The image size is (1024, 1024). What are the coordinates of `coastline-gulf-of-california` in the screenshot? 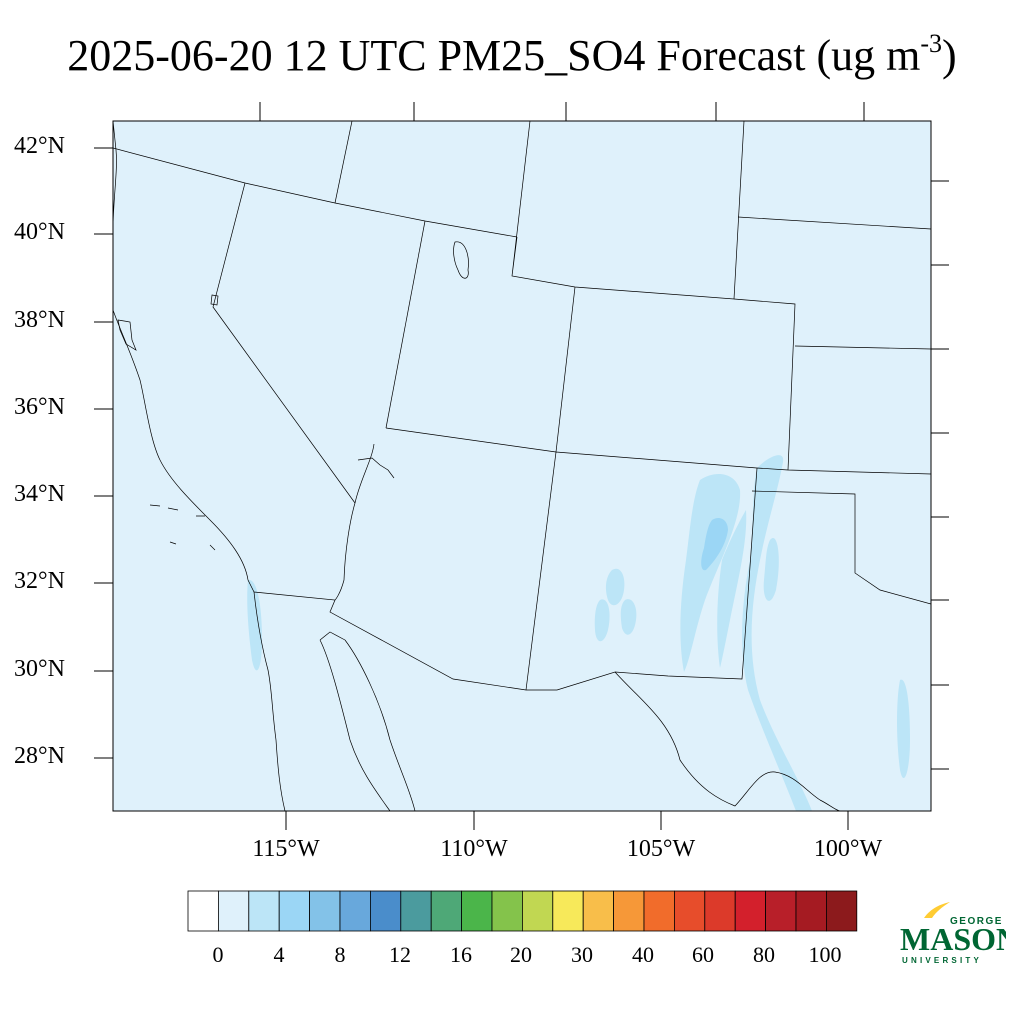 It's located at (367, 721).